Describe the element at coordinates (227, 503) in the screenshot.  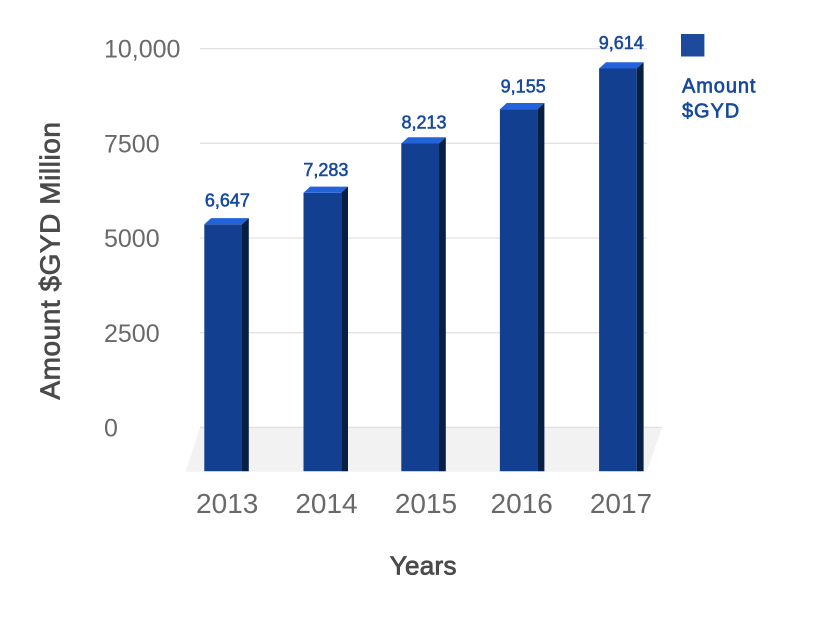
I see `svg-text: 2013` at that location.